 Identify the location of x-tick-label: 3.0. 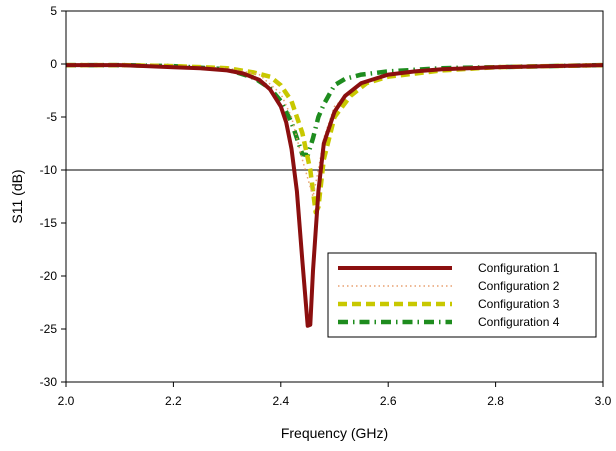
(603, 401).